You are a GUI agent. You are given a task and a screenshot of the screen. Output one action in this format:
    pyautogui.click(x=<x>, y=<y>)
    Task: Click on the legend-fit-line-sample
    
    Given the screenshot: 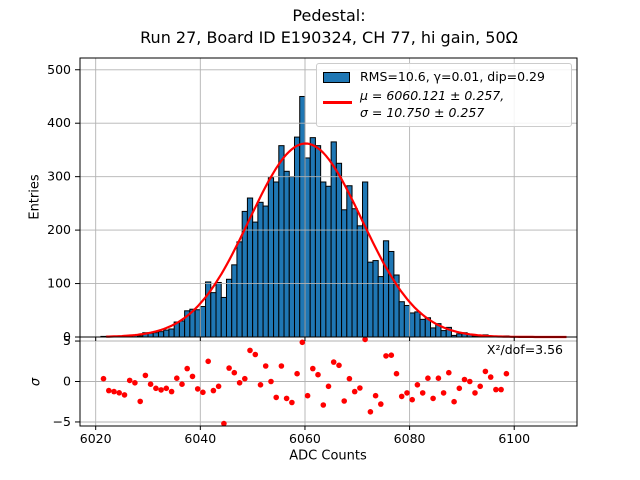 What is the action you would take?
    pyautogui.click(x=337, y=102)
    